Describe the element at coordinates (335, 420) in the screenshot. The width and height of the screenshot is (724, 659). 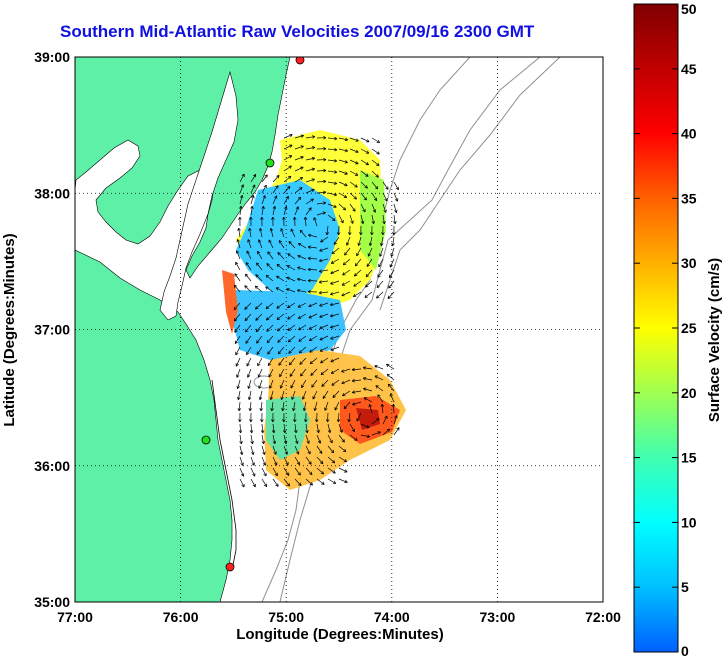
I see `velocity-patch-south` at that location.